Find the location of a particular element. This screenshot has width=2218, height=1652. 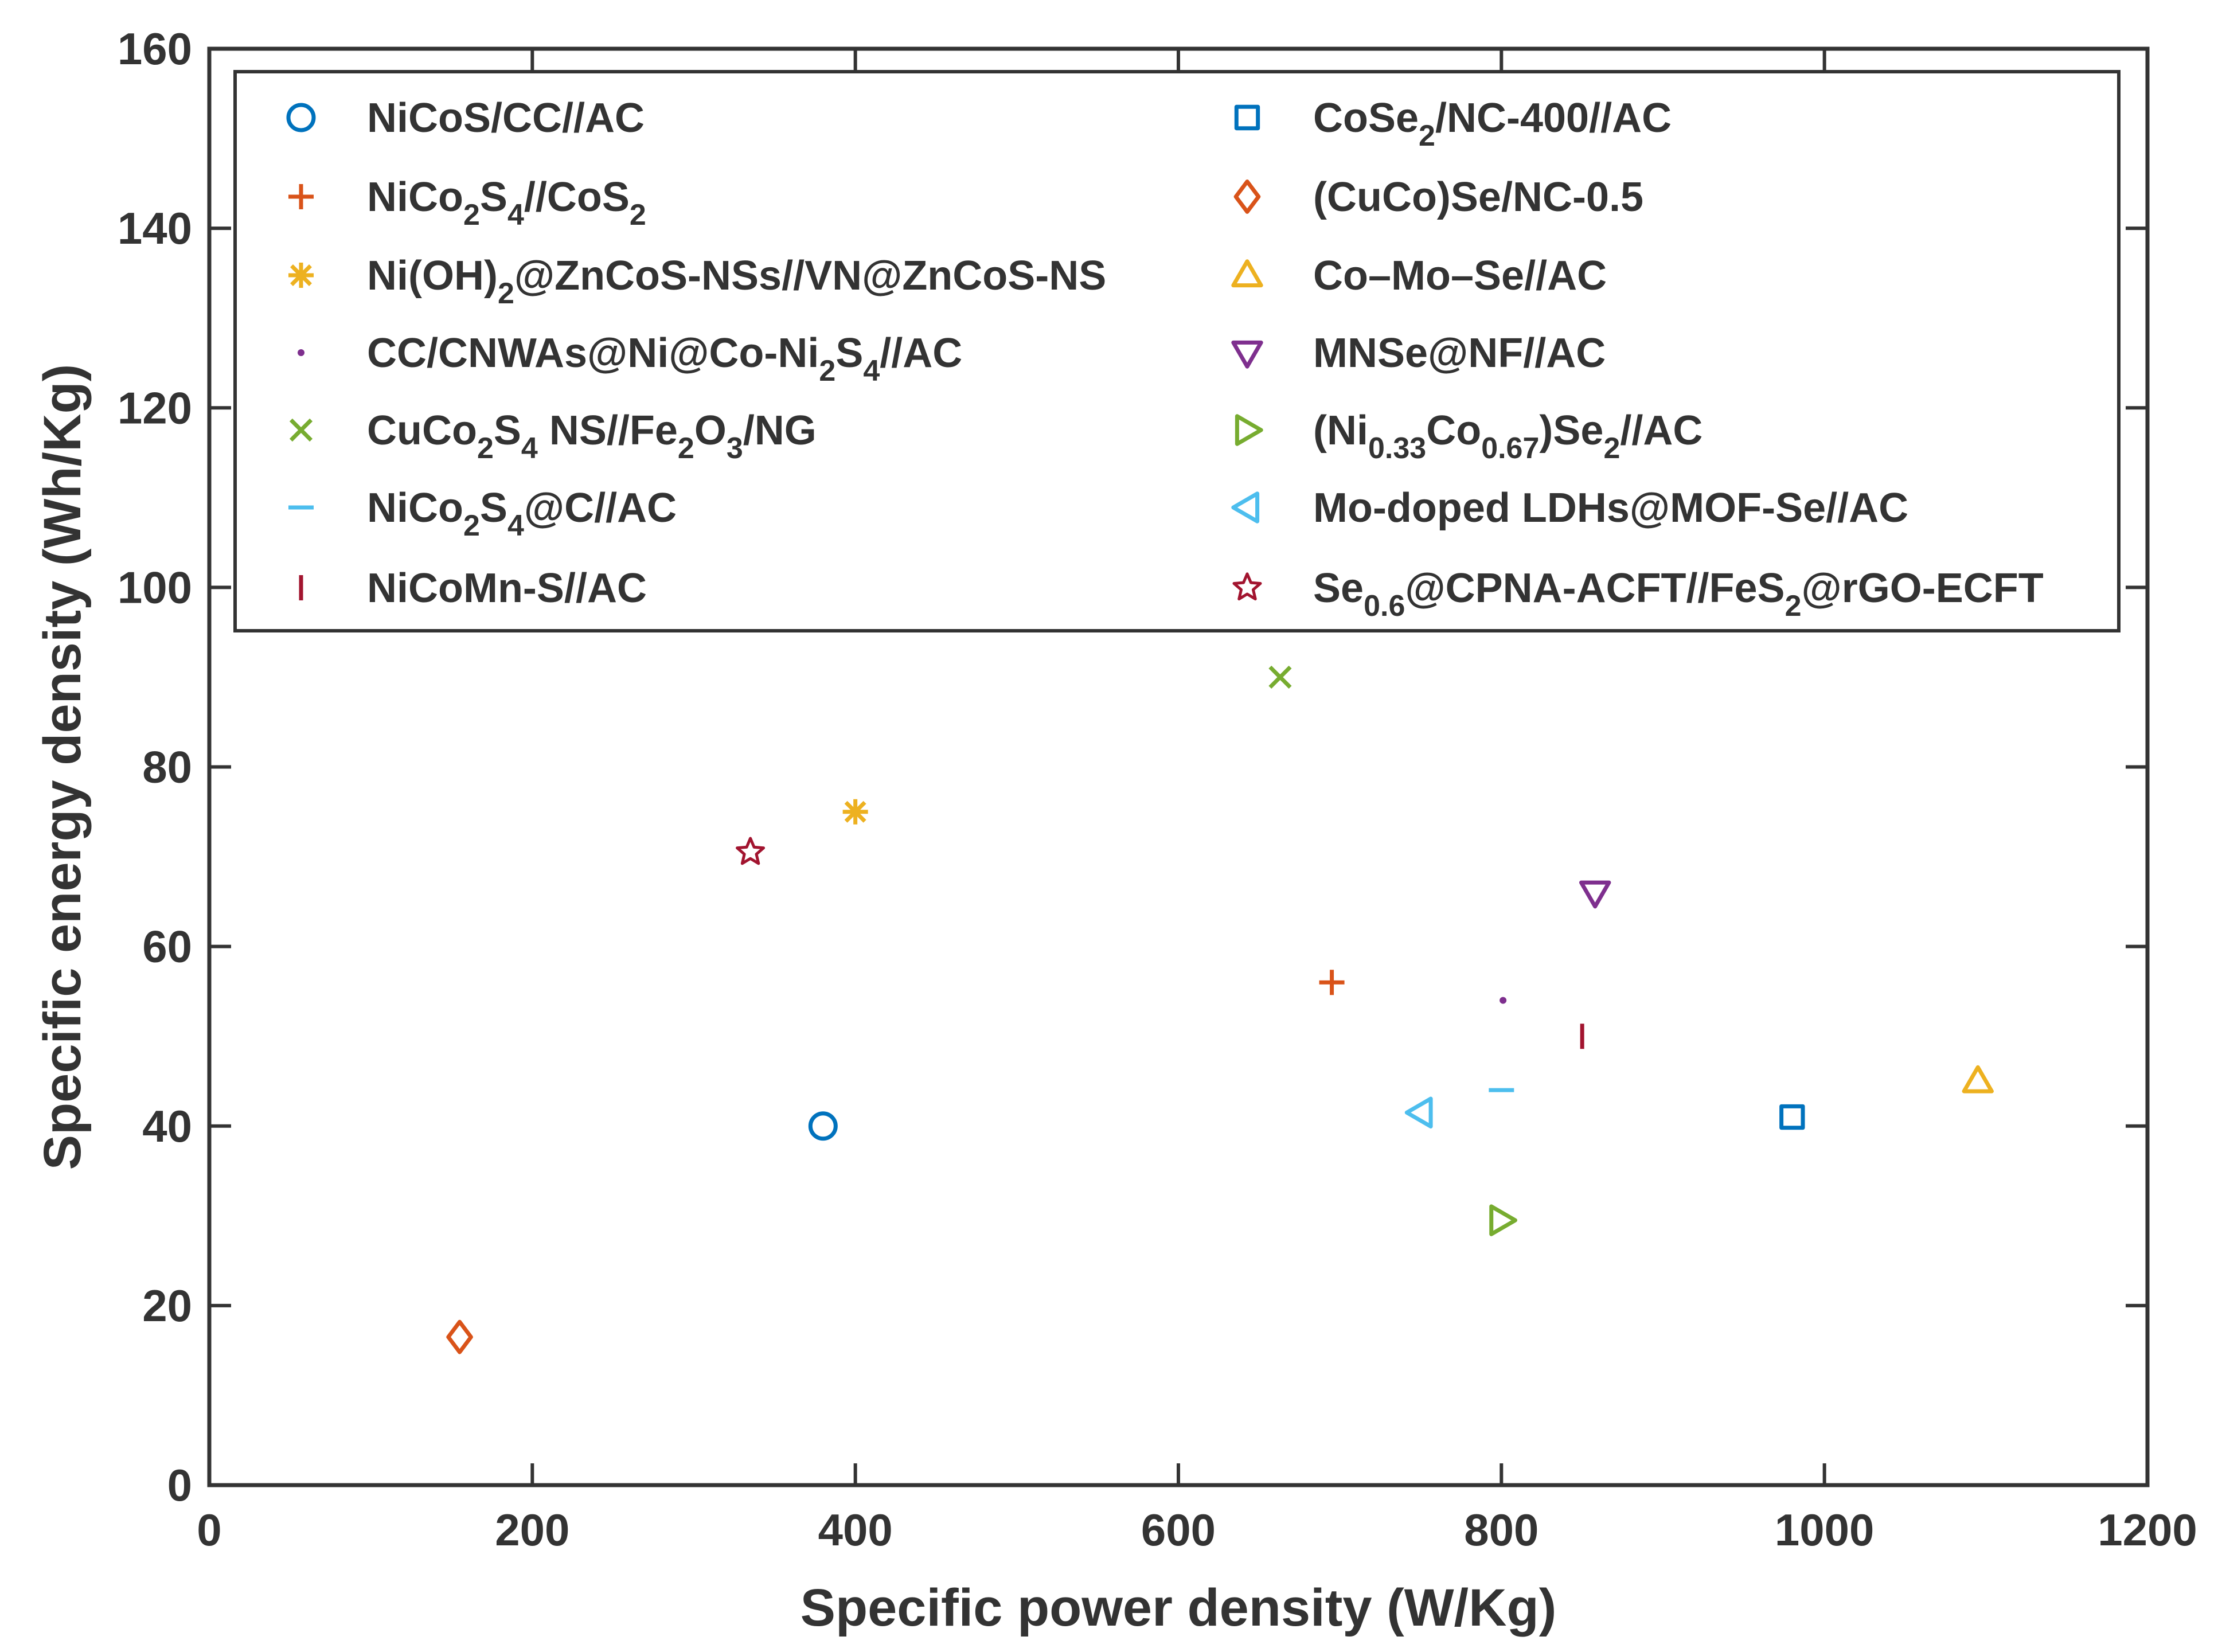

y-tick-label-20: 20 is located at coordinates (167, 1305).